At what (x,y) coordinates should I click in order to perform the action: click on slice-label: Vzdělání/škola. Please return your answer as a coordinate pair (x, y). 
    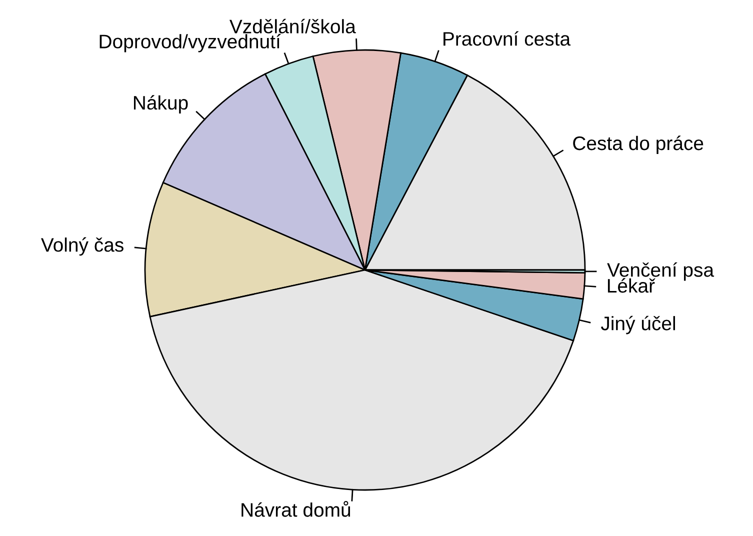
    Looking at the image, I should click on (293, 26).